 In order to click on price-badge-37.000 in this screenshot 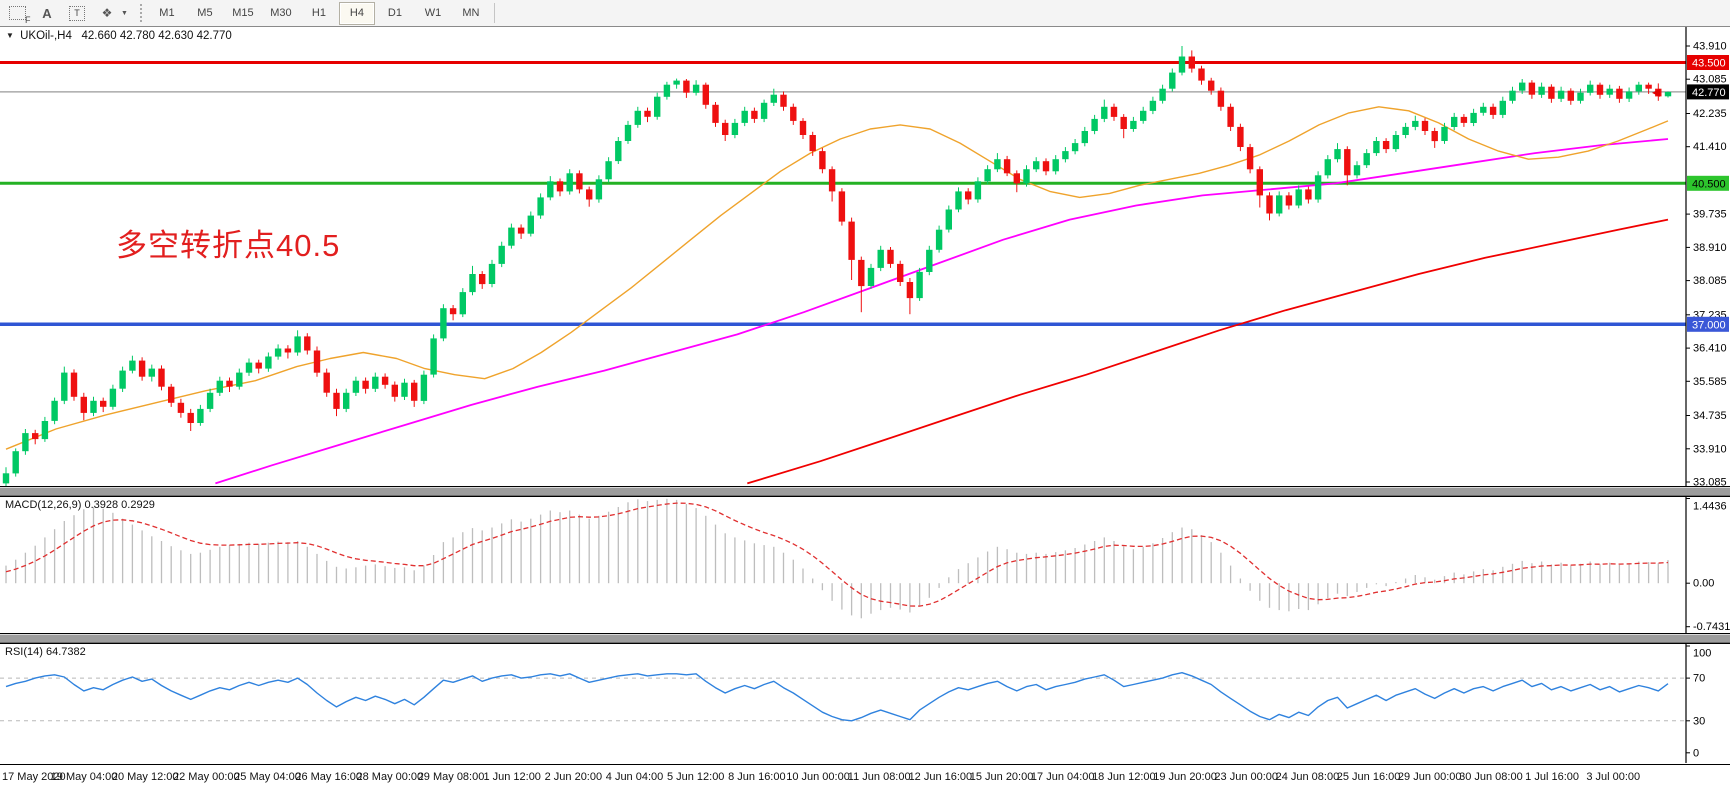, I will do `click(1708, 324)`.